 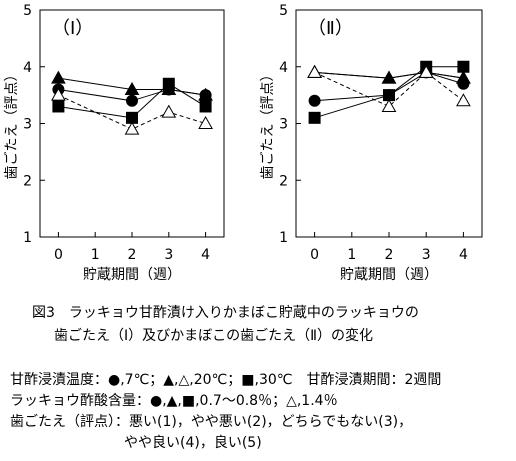 I want to click on figure-caption-line-2: 歯ごたえ（Ⅰ）及びかまぼこの歯ごたえ（Ⅱ）の変化, so click(x=214, y=336).